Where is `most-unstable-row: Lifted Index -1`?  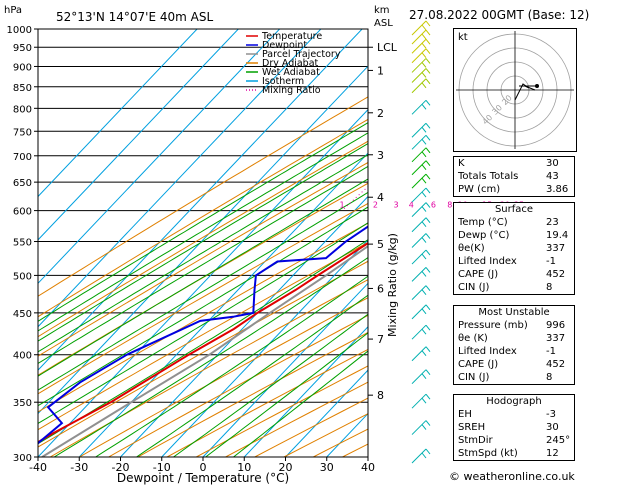 most-unstable-row: Lifted Index -1 is located at coordinates (514, 351).